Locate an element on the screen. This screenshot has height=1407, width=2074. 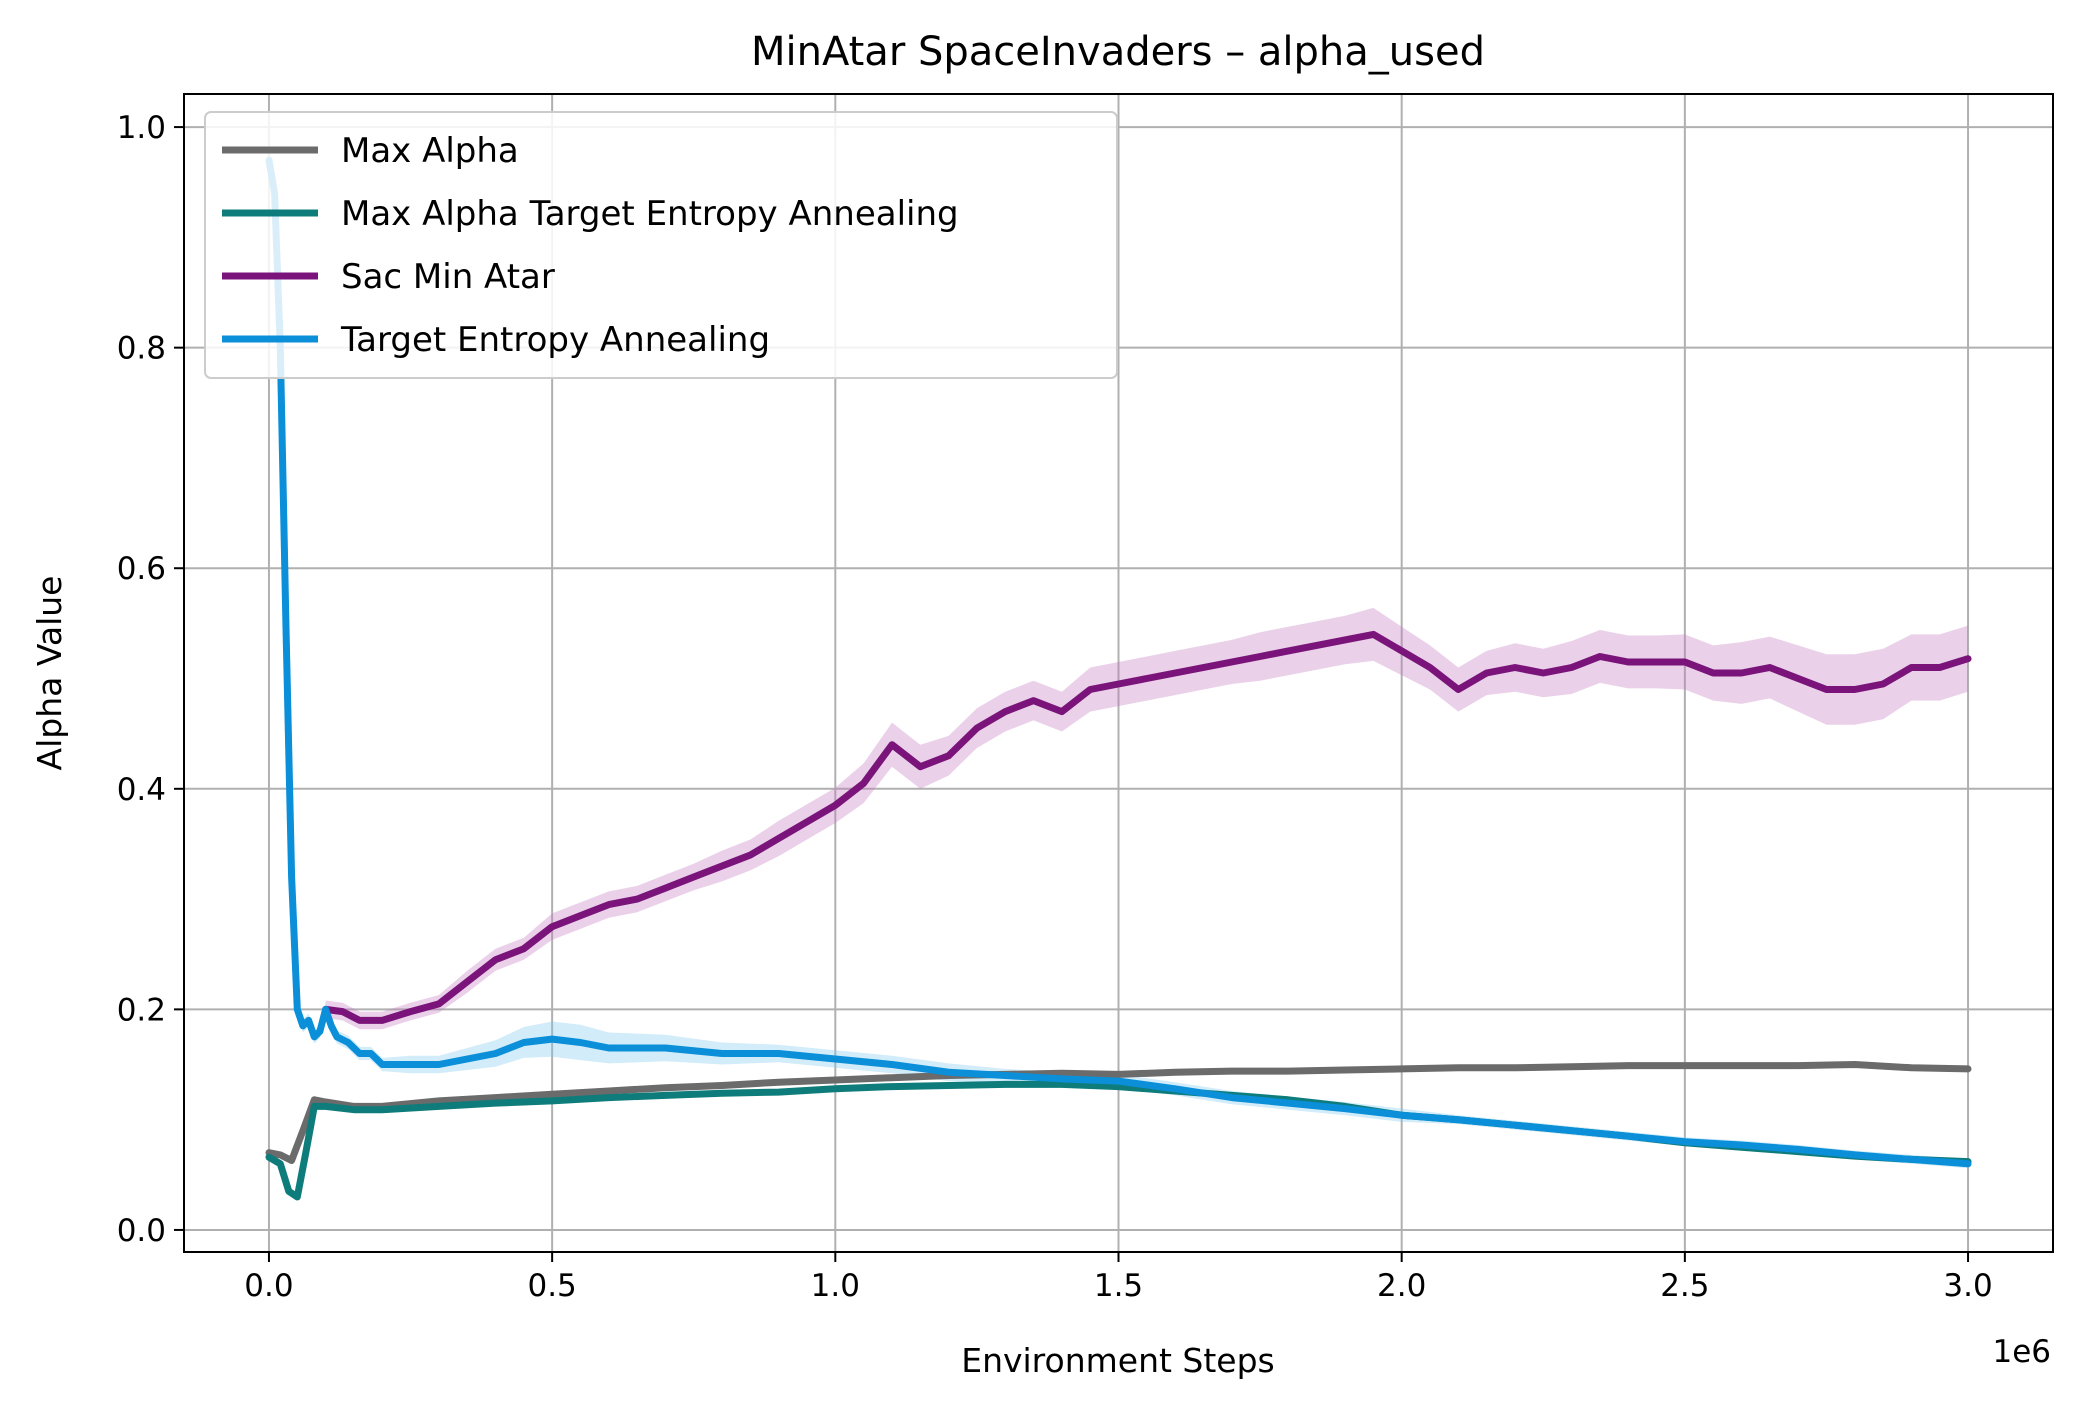
y-tick-label: 0.6 is located at coordinates (141, 569).